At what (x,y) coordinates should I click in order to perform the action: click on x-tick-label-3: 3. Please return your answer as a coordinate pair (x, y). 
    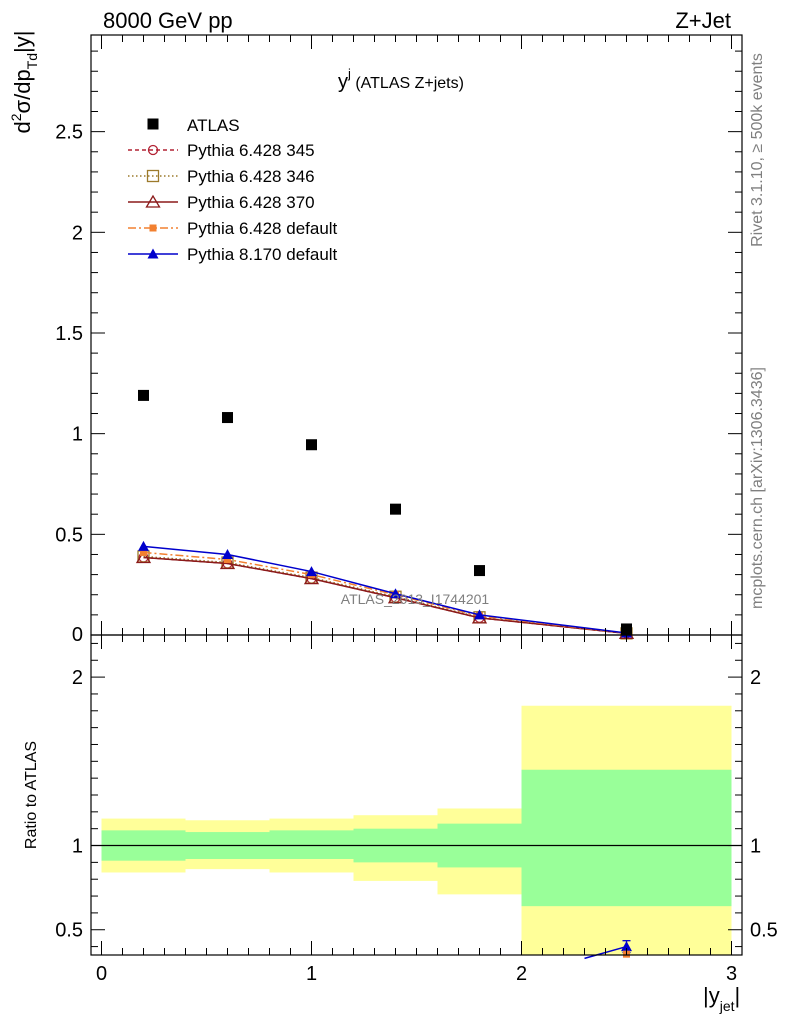
    Looking at the image, I should click on (731, 974).